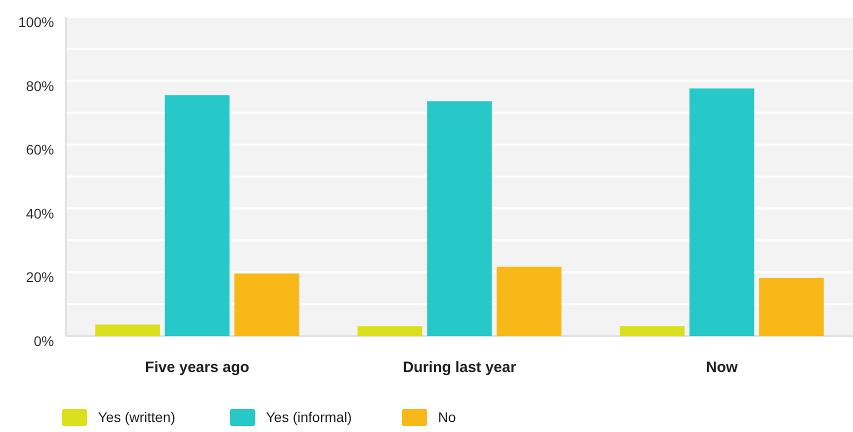 The image size is (853, 432). Describe the element at coordinates (137, 417) in the screenshot. I see `legend-label: Yes (written)` at that location.